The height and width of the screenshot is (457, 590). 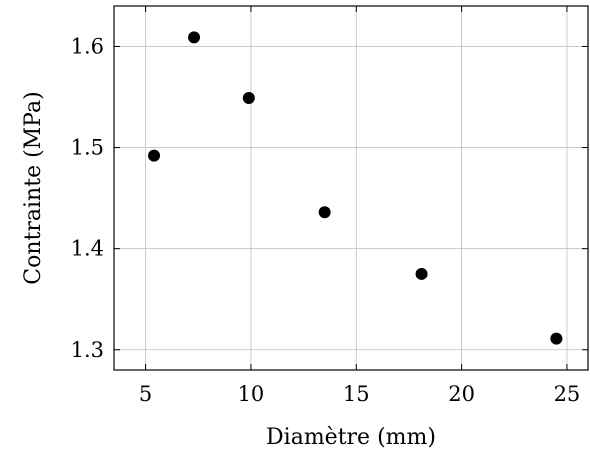 What do you see at coordinates (567, 394) in the screenshot?
I see `x-tick-label: 25` at bounding box center [567, 394].